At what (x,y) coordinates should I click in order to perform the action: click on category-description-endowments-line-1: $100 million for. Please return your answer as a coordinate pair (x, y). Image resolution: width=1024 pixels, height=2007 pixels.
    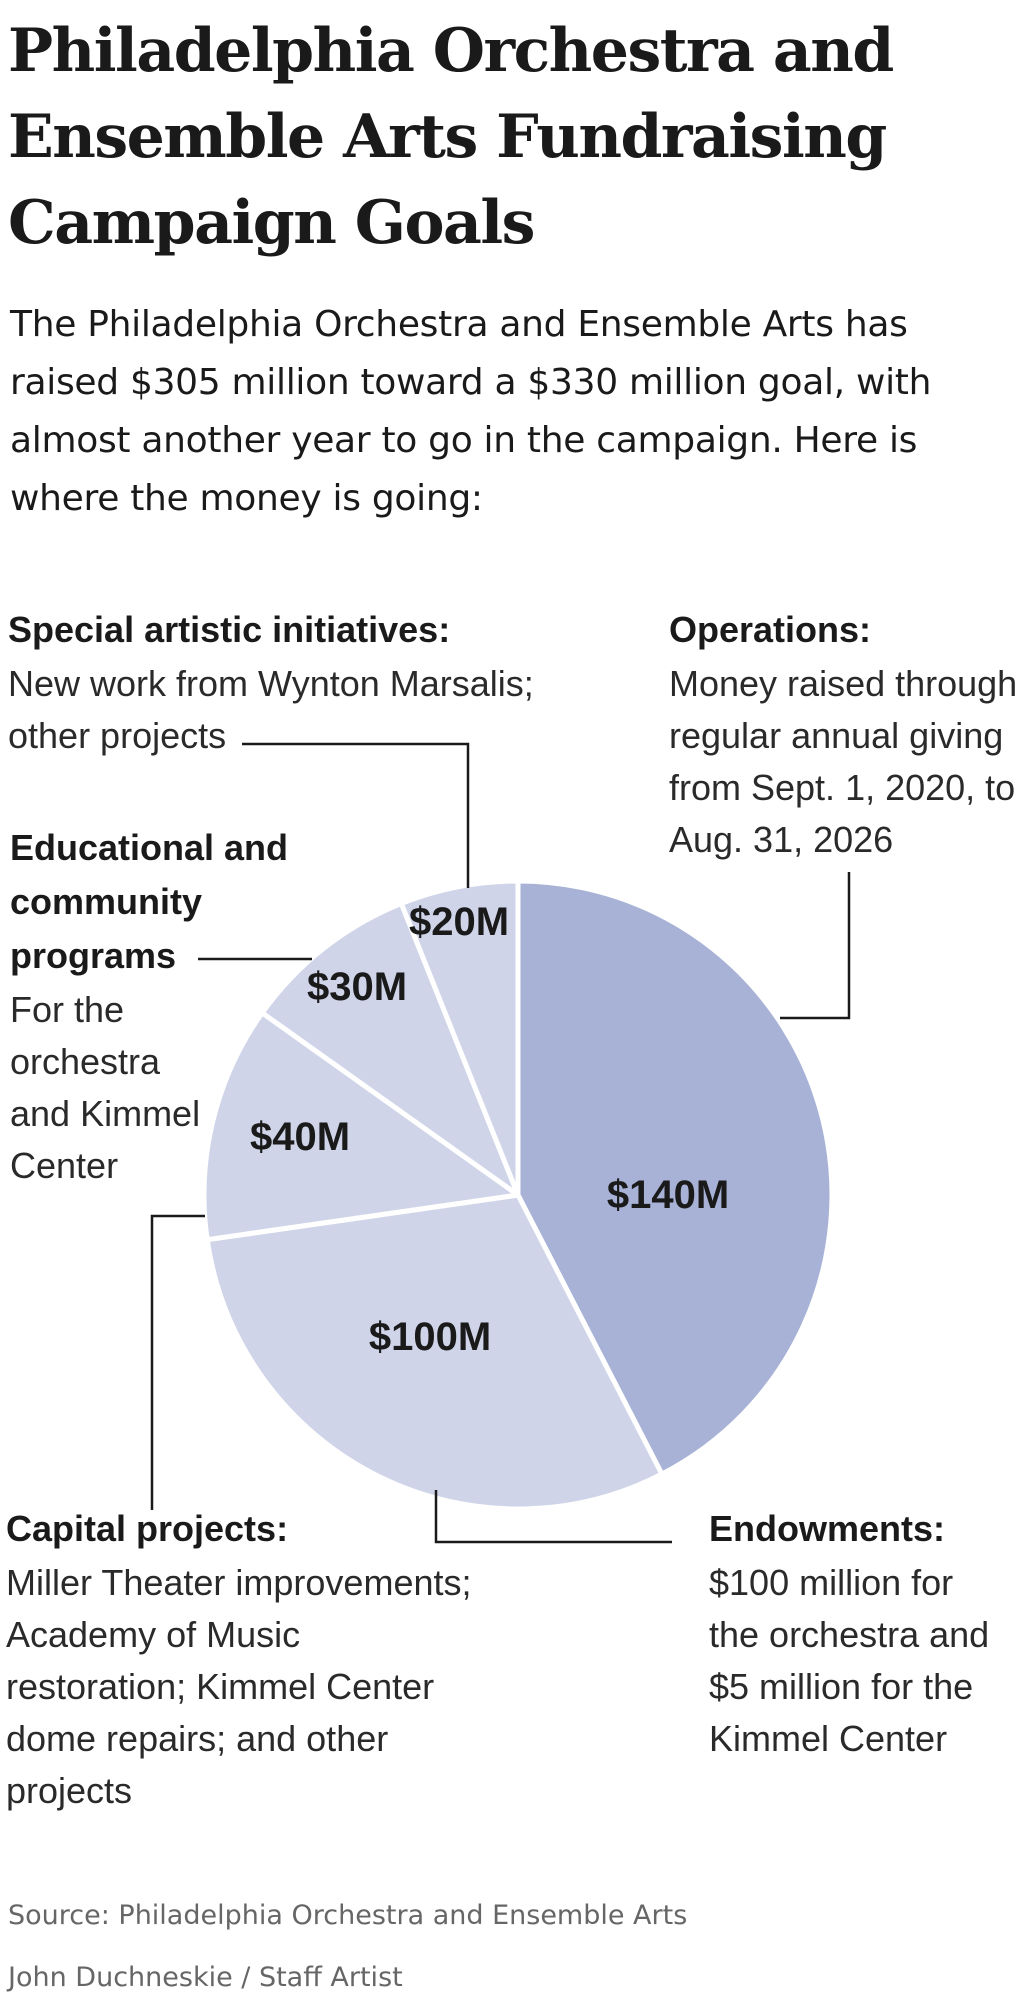
    Looking at the image, I should click on (831, 1582).